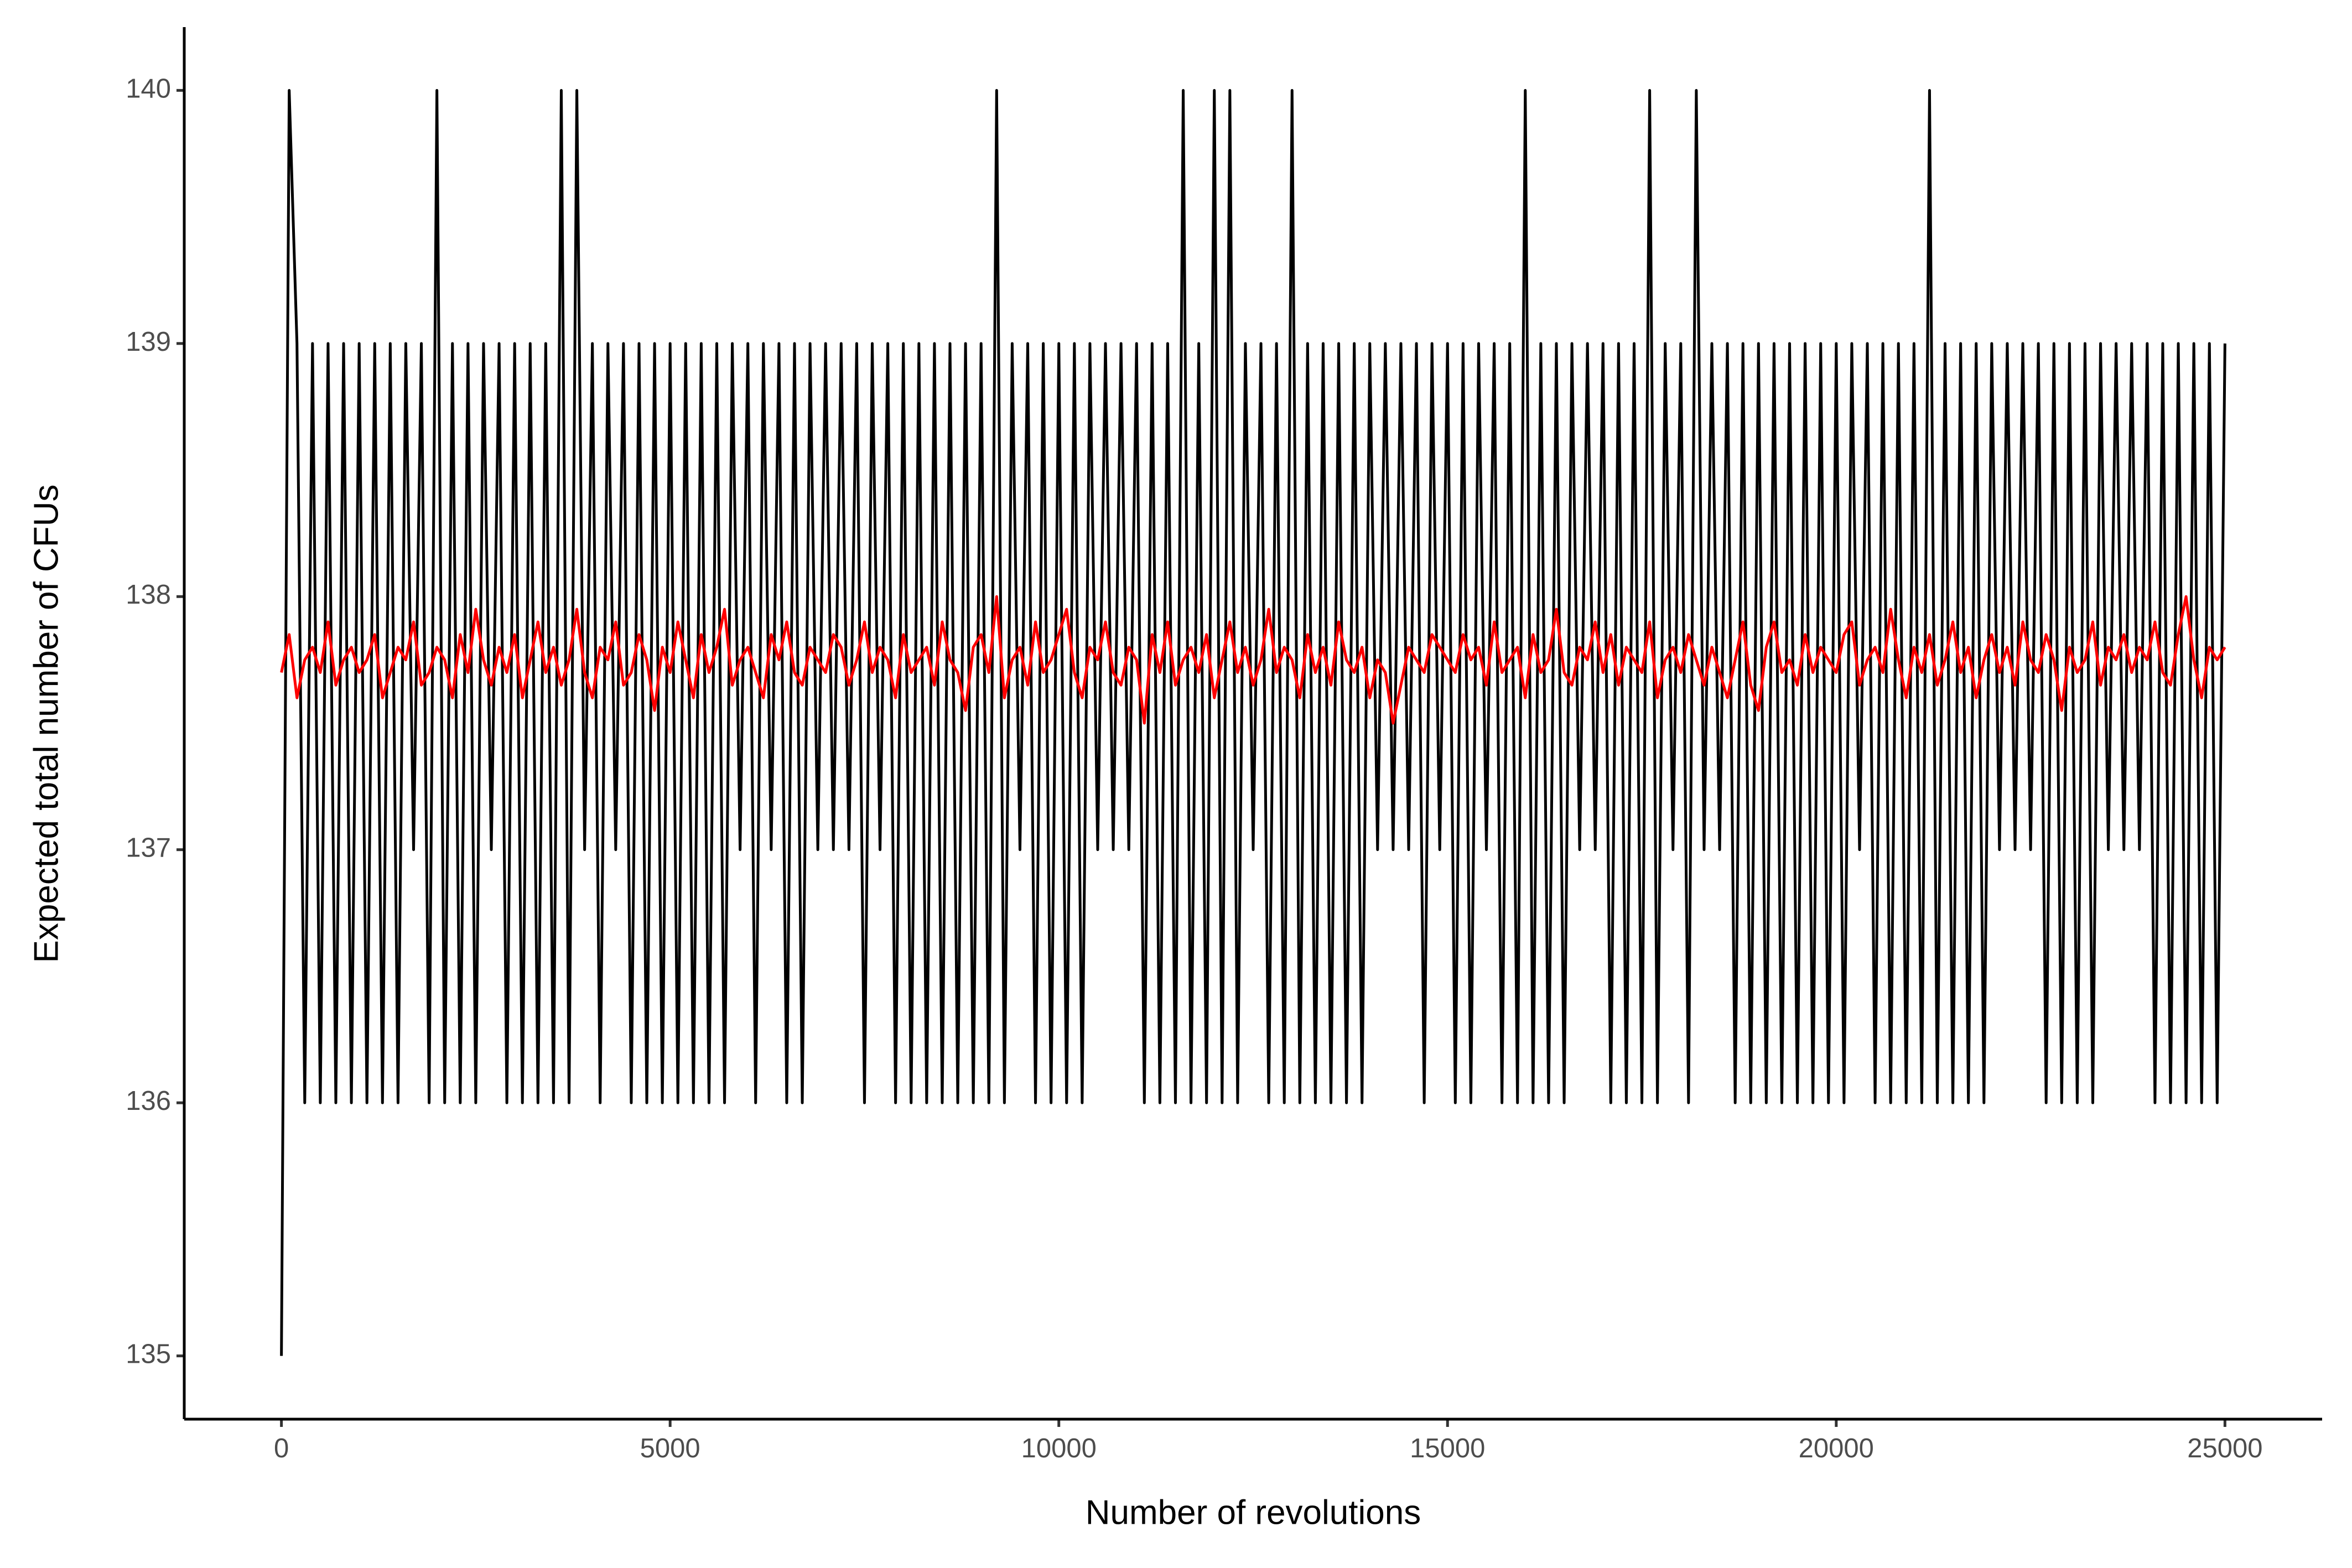 This screenshot has width=2352, height=1568. Describe the element at coordinates (1059, 1449) in the screenshot. I see `x-tick-label: 10000` at that location.